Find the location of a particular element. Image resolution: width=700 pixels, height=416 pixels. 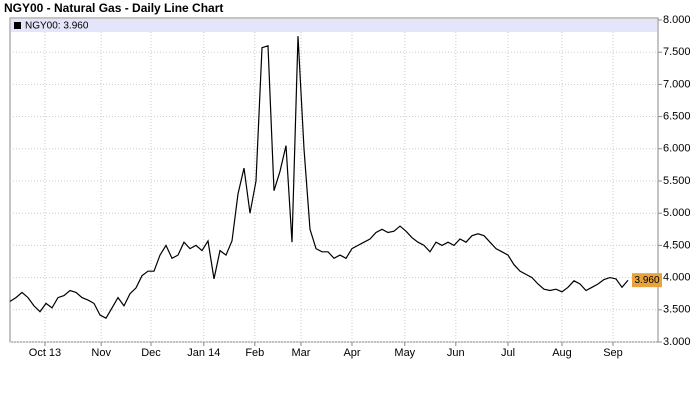

legend-marker is located at coordinates (17, 25).